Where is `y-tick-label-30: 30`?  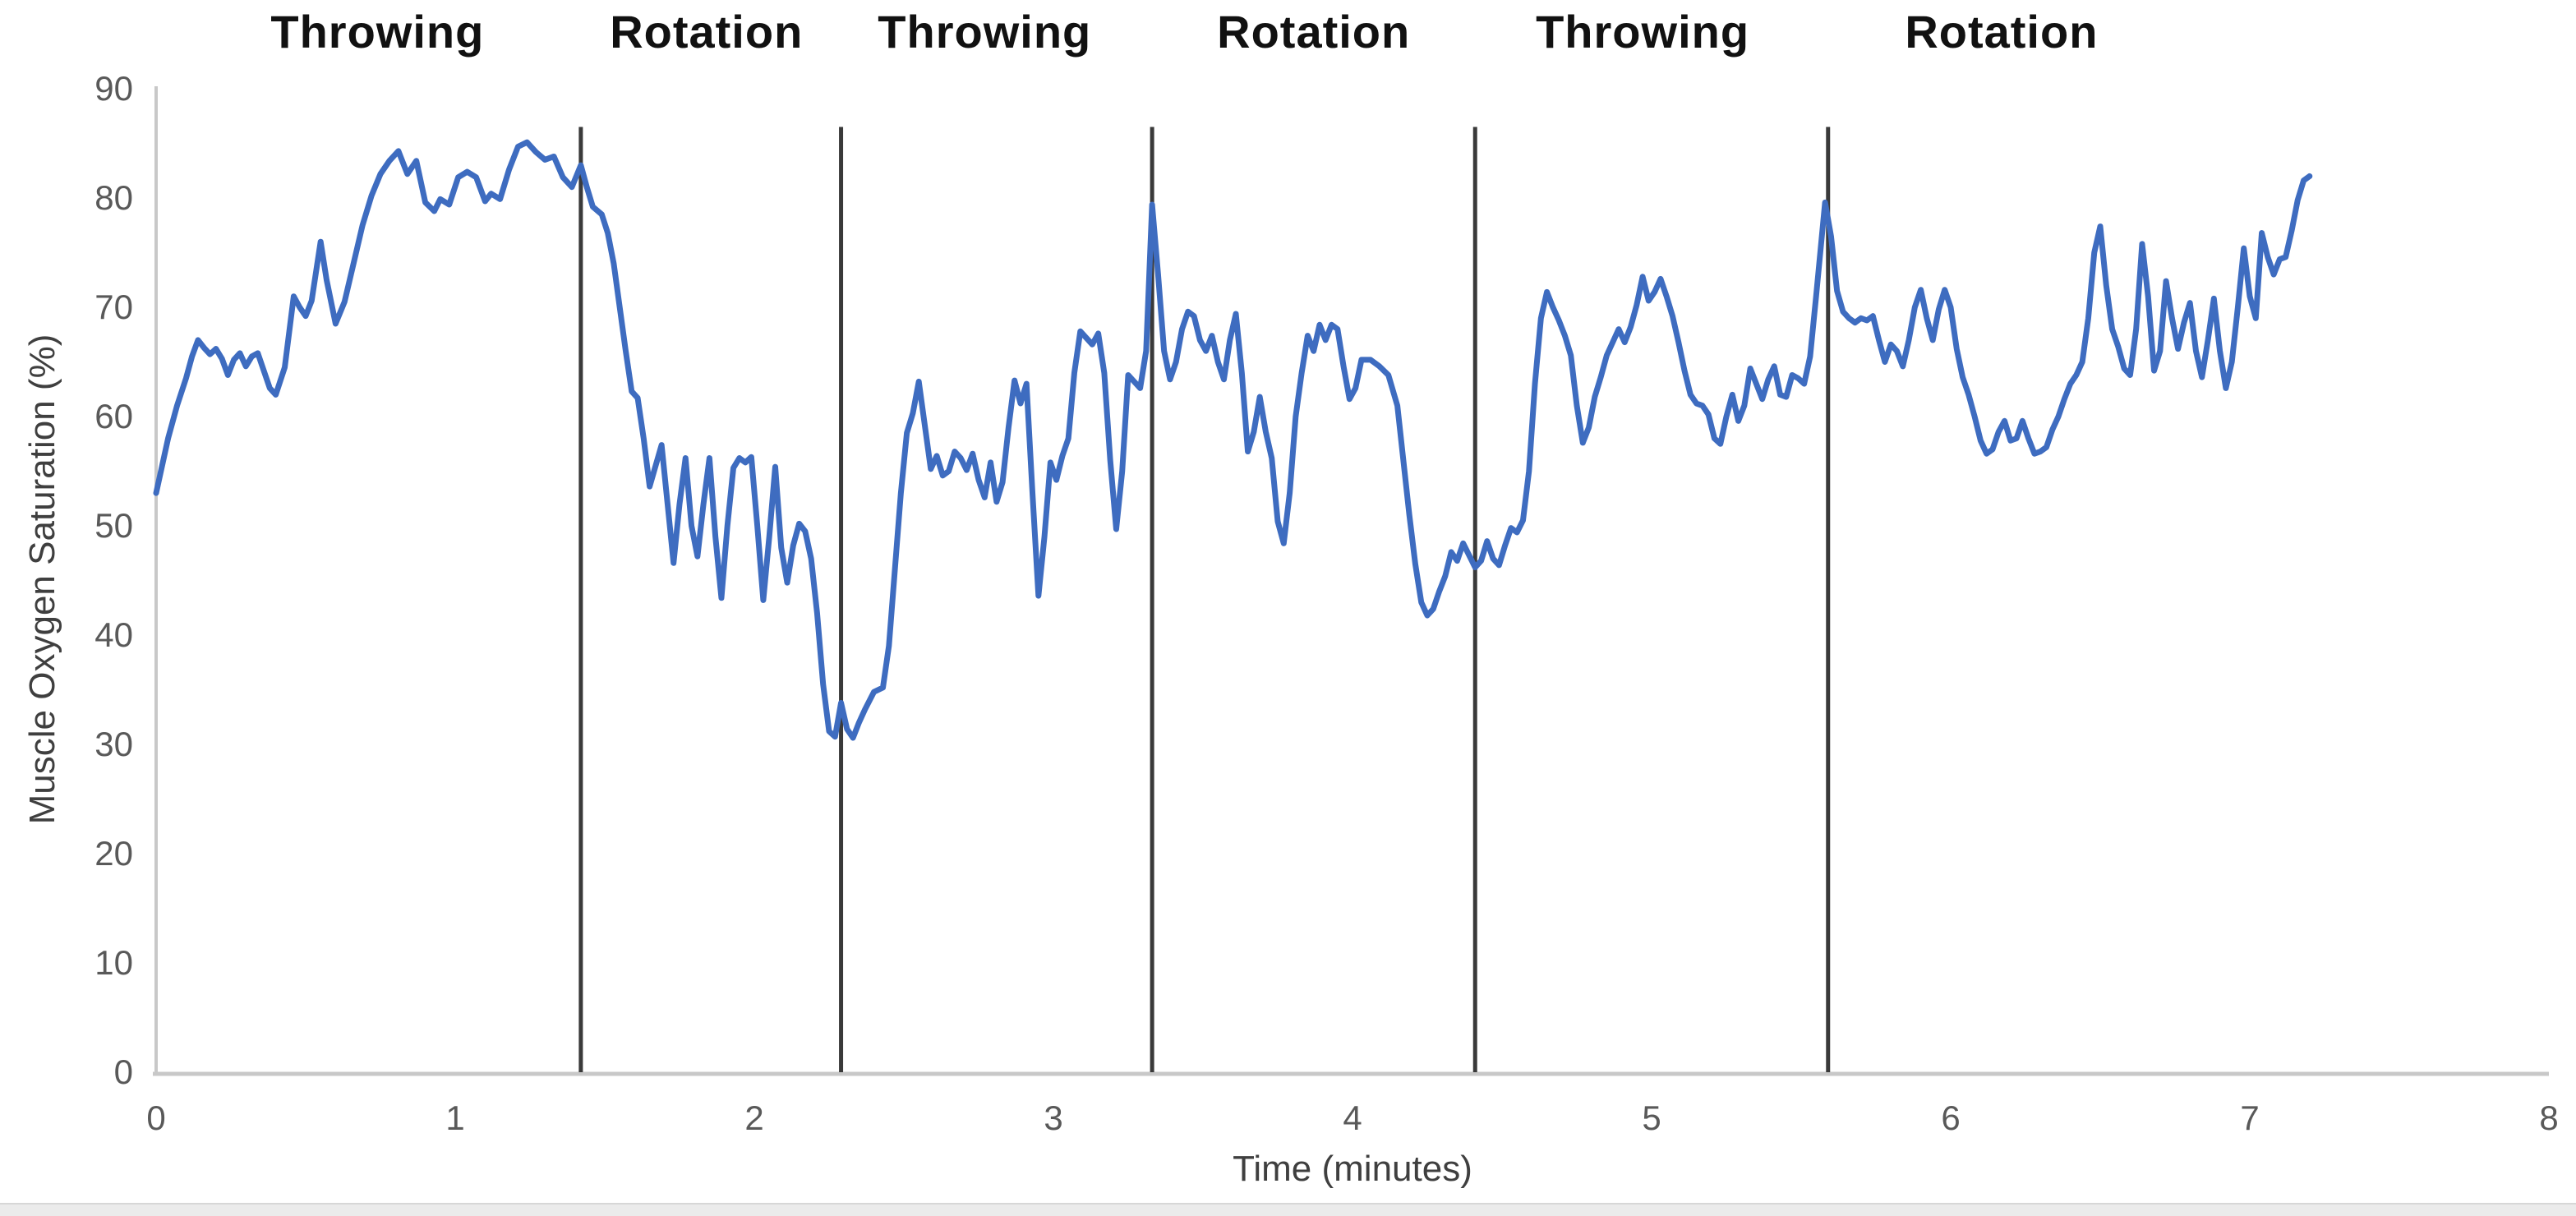 y-tick-label-30: 30 is located at coordinates (113, 744).